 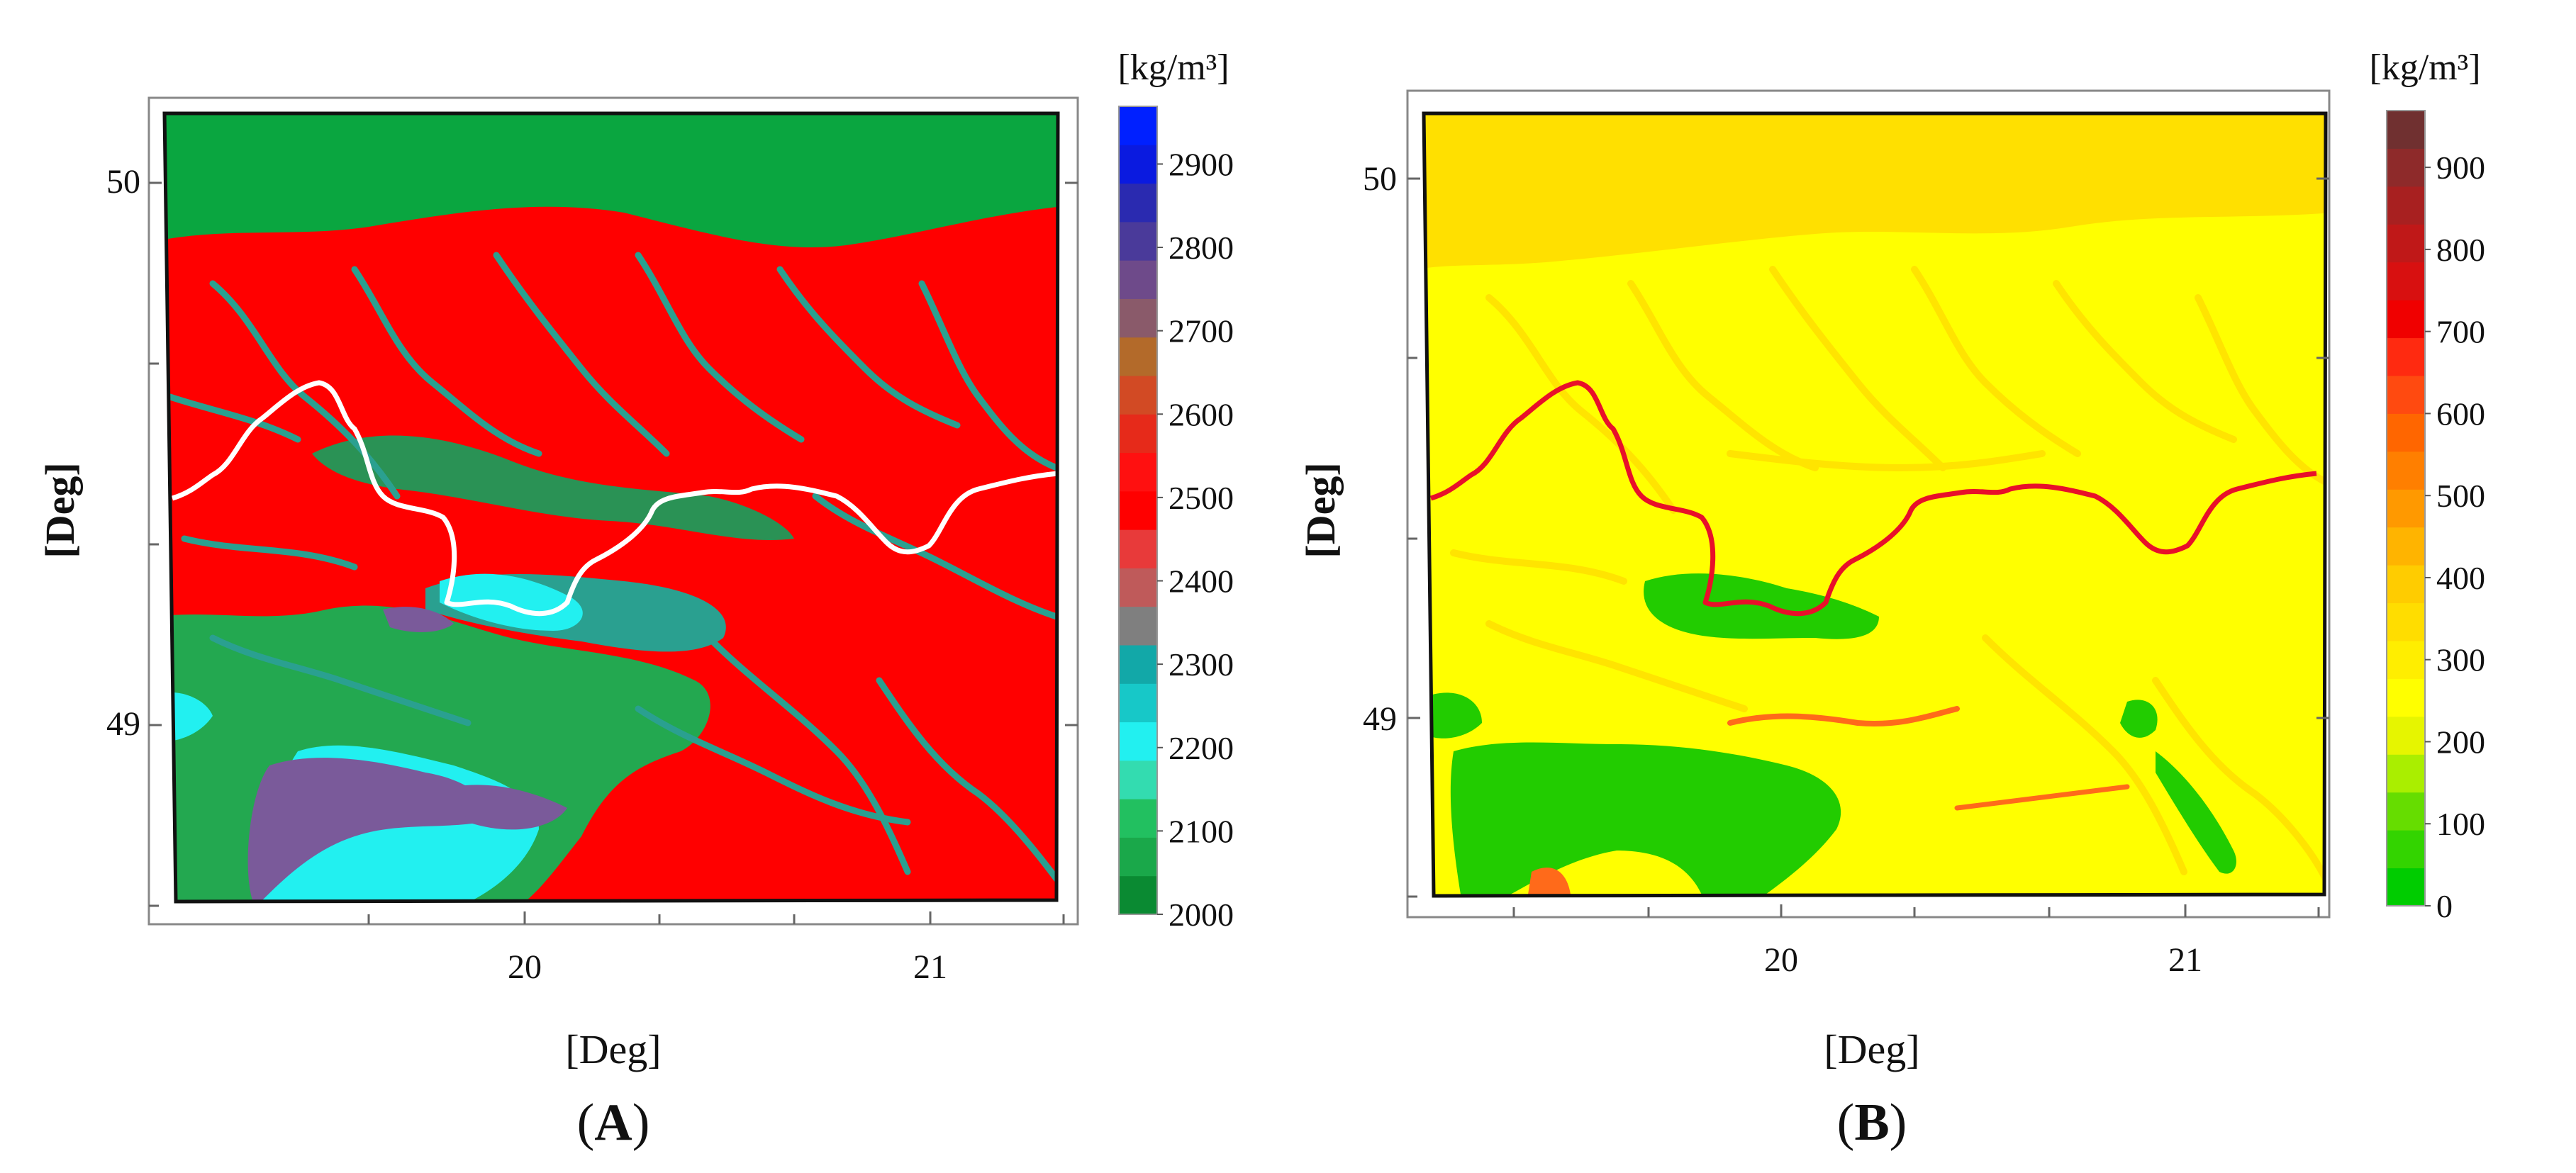 What do you see at coordinates (2460, 742) in the screenshot?
I see `panel-b-colorbar-label: 200` at bounding box center [2460, 742].